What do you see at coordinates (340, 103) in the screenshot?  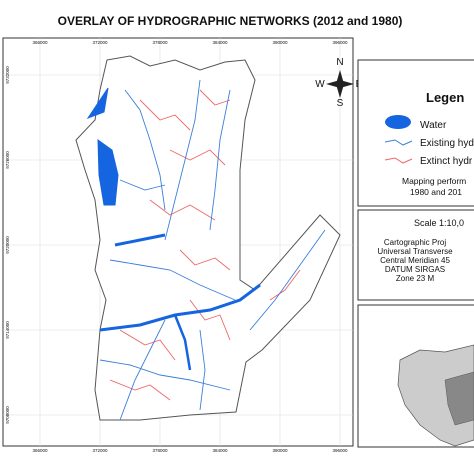 I see `compass-s: S` at bounding box center [340, 103].